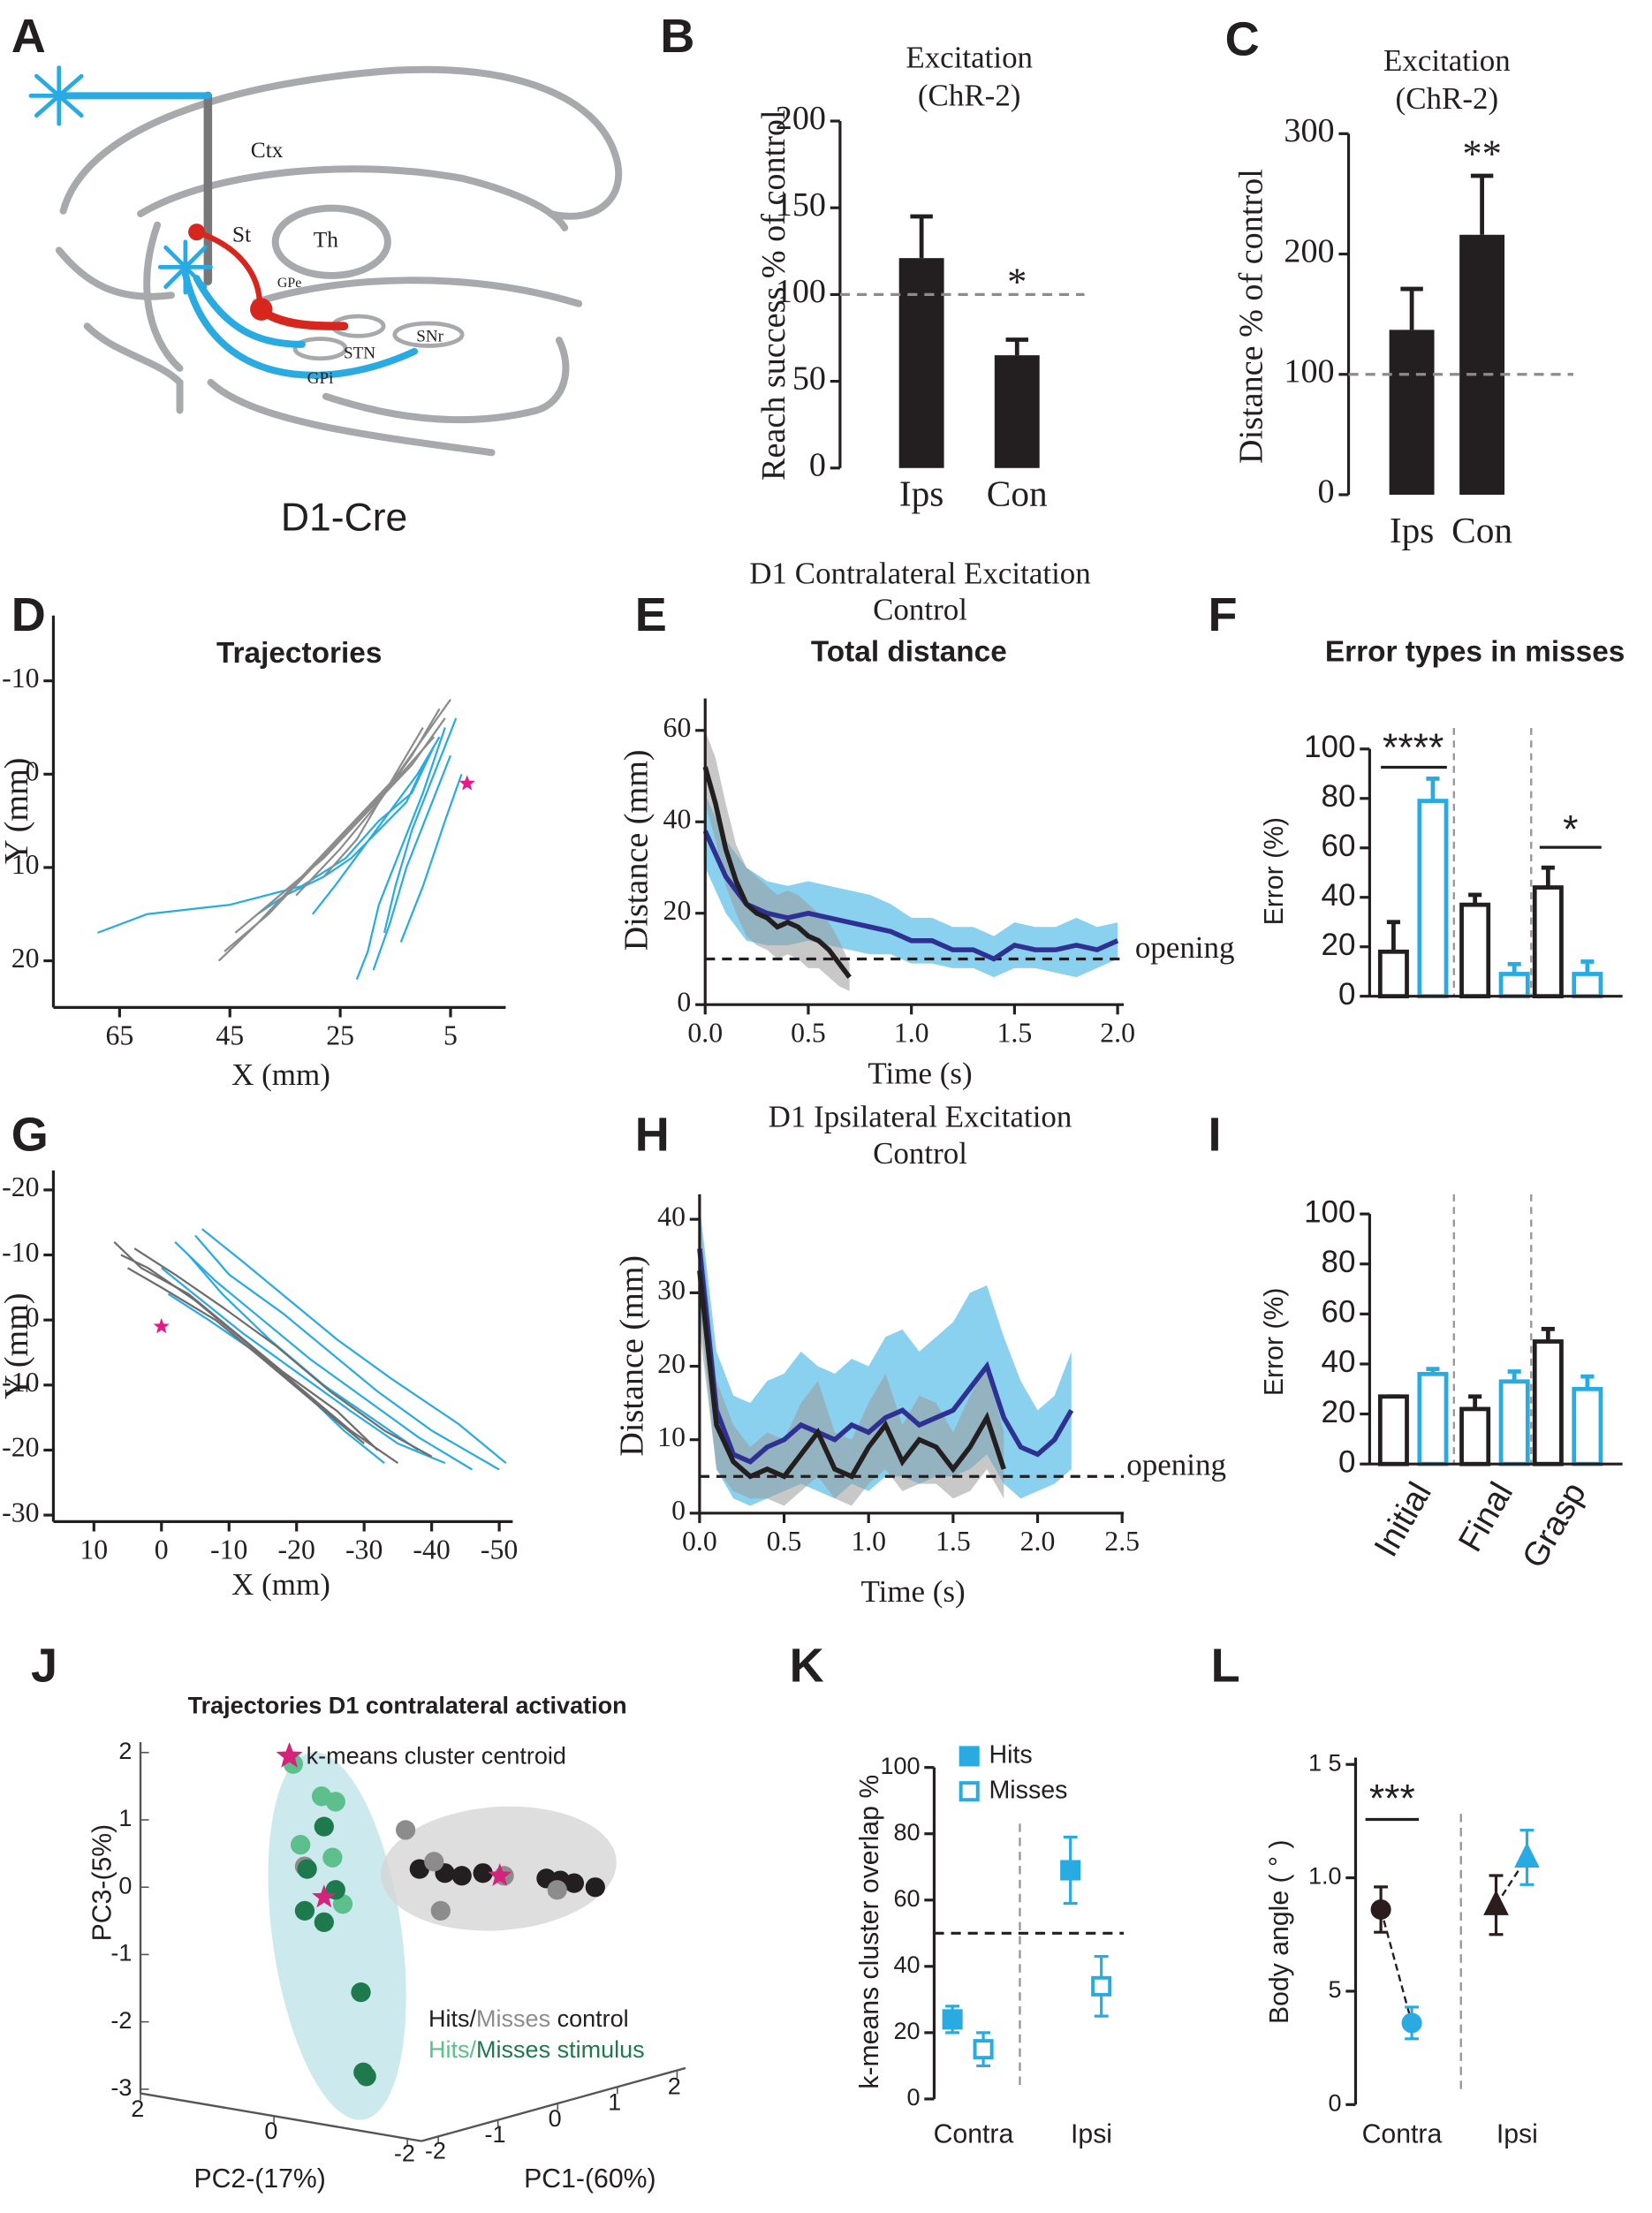  I want to click on y-tick-label: 50, so click(809, 379).